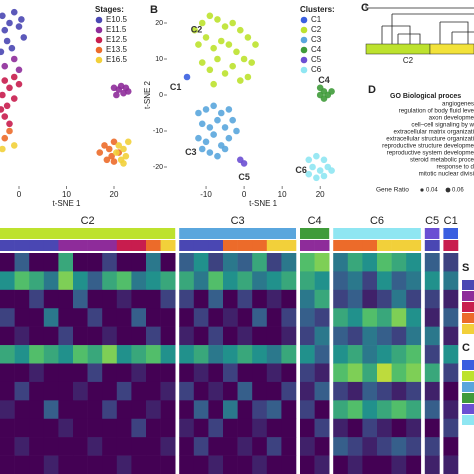  I want to click on cluster-header: C2, so click(88, 221).